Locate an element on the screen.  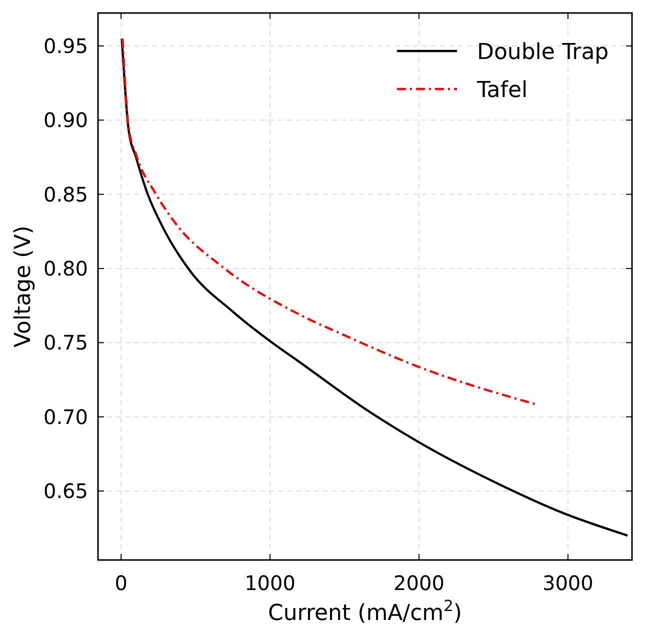
x-tick-label: 2000 is located at coordinates (419, 583).